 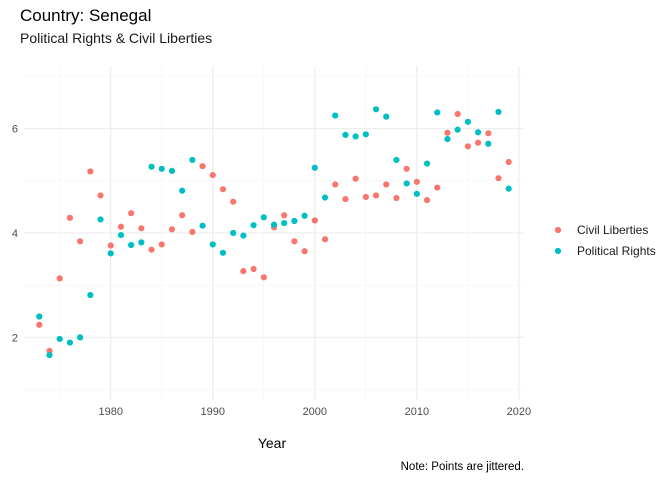 I want to click on y-tick-label: 4, so click(x=15, y=234).